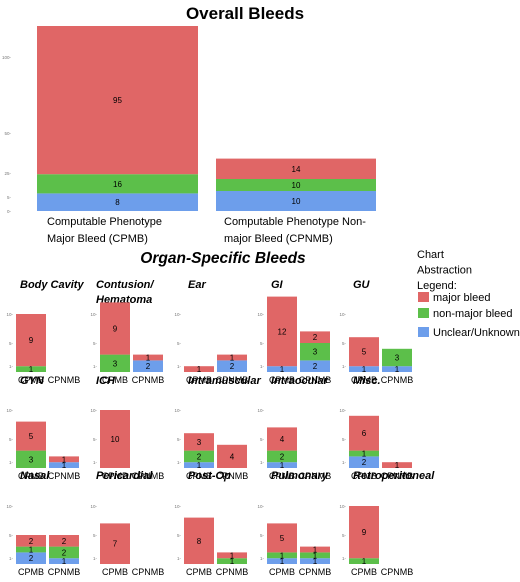  I want to click on panel-title: GI, so click(277, 285).